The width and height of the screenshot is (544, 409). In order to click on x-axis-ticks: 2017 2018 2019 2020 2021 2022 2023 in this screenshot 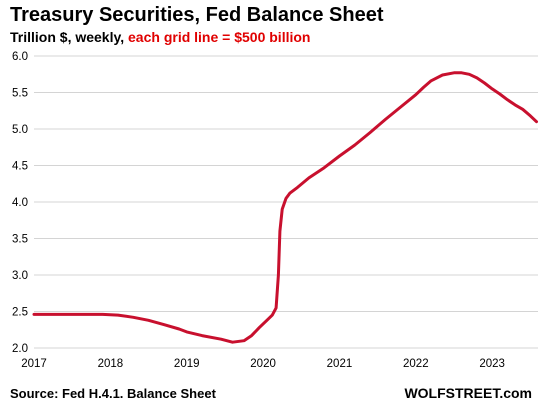, I will do `click(263, 364)`.